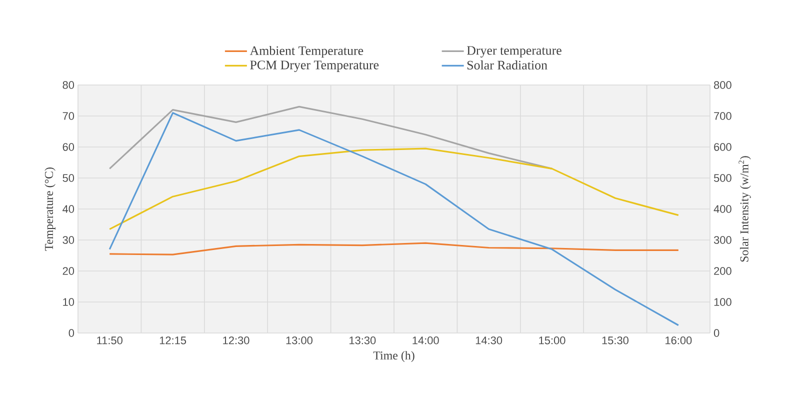 This screenshot has width=797, height=400. I want to click on x-tick-label: 15:30, so click(615, 340).